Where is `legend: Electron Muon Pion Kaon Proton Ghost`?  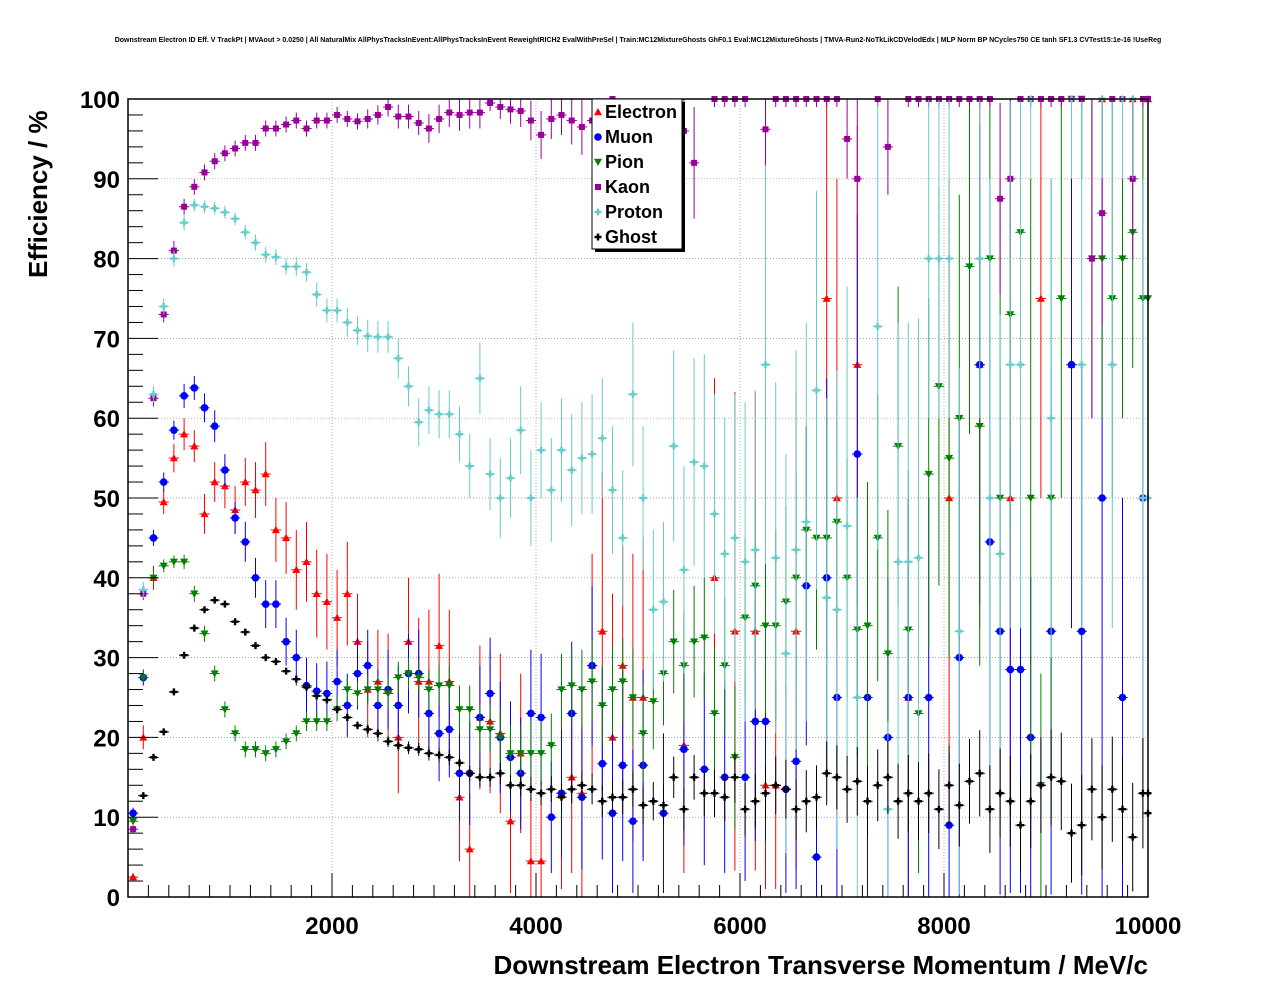 legend: Electron Muon Pion Kaon Proton Ghost is located at coordinates (638, 175).